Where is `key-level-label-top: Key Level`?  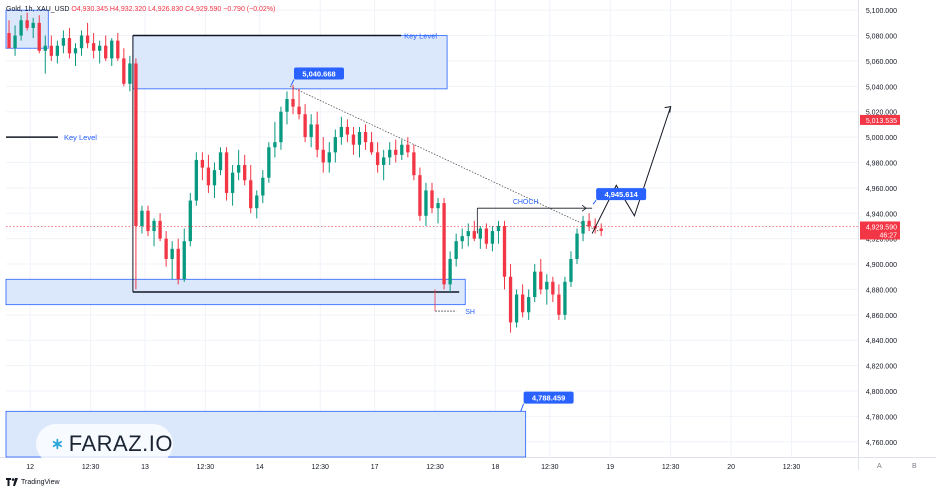
key-level-label-top: Key Level is located at coordinates (420, 36).